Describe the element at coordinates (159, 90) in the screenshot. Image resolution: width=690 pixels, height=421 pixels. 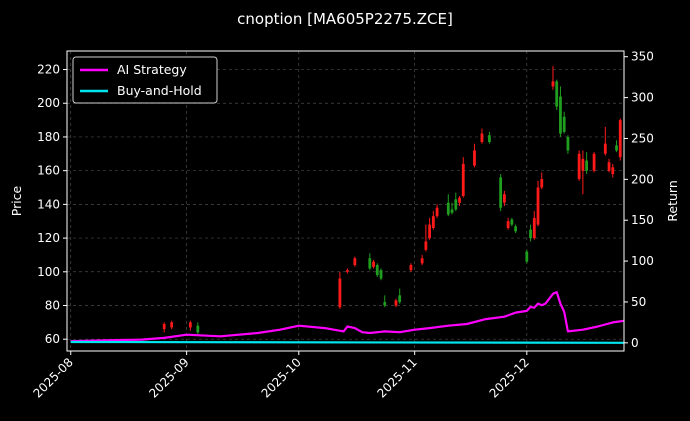
I see `legend-label-buy-and-hold: Buy-and-Hold` at that location.